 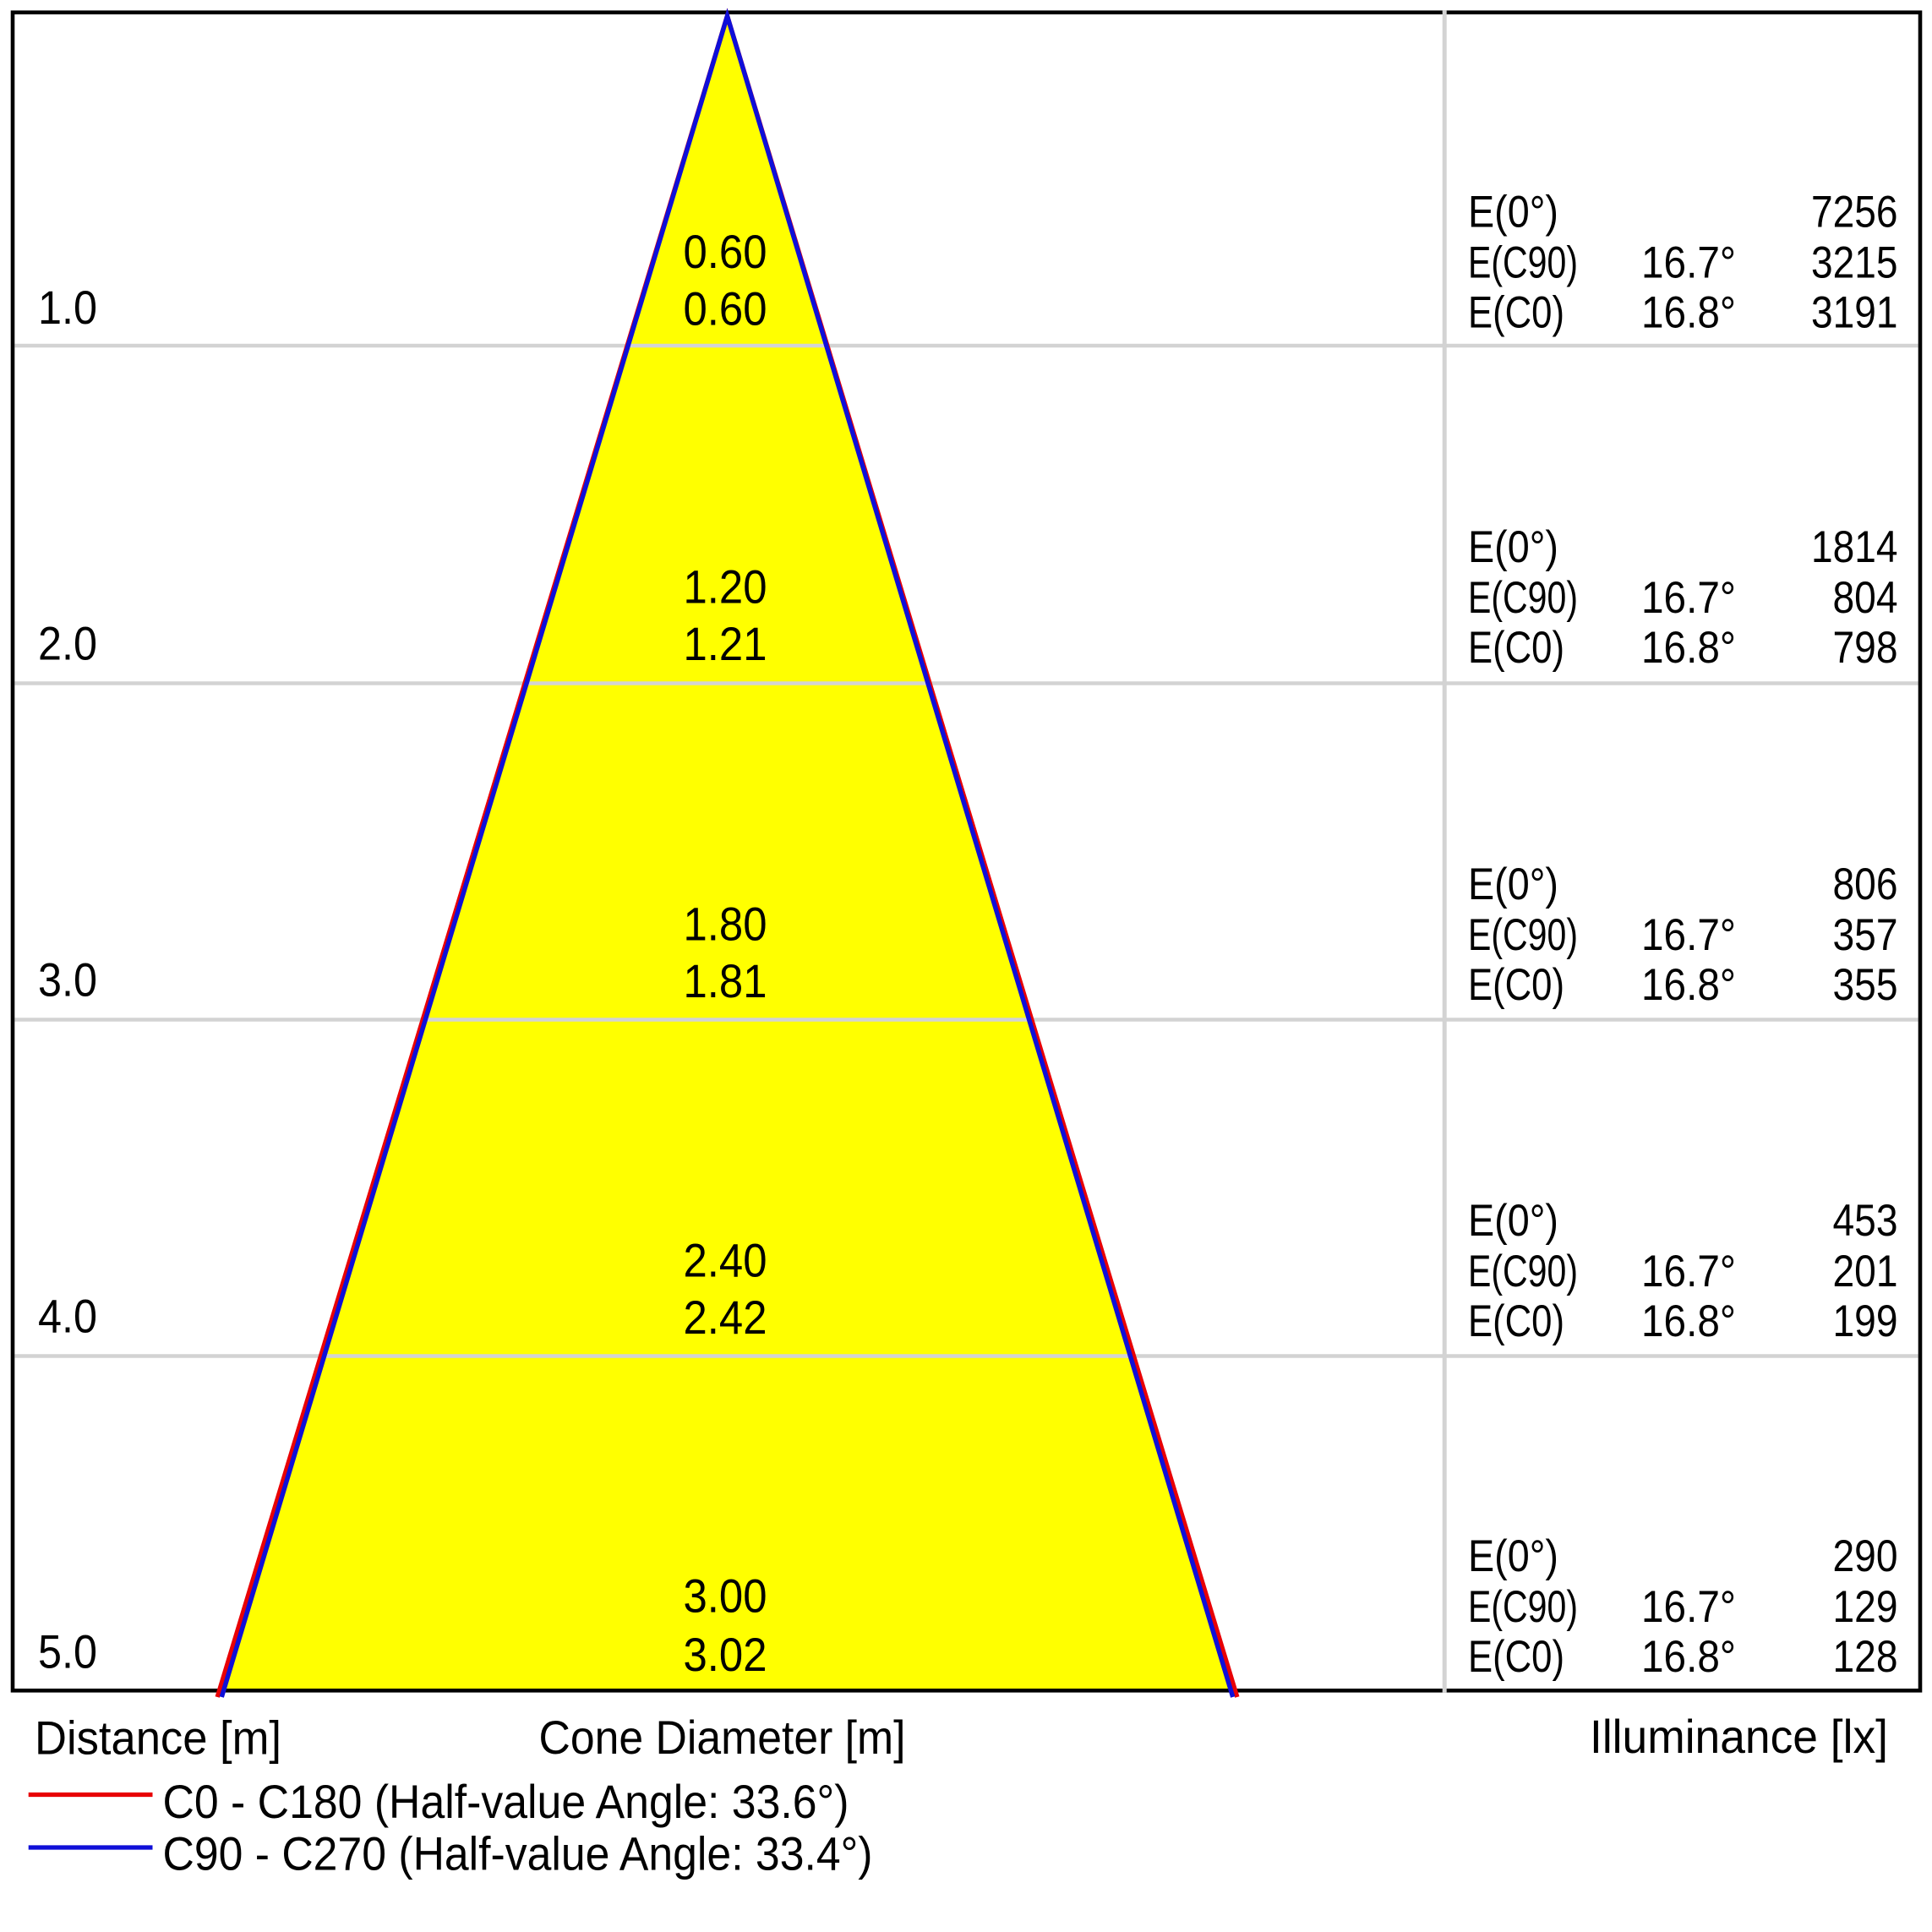 What do you see at coordinates (725, 925) in the screenshot?
I see `svg-text: 1.80` at bounding box center [725, 925].